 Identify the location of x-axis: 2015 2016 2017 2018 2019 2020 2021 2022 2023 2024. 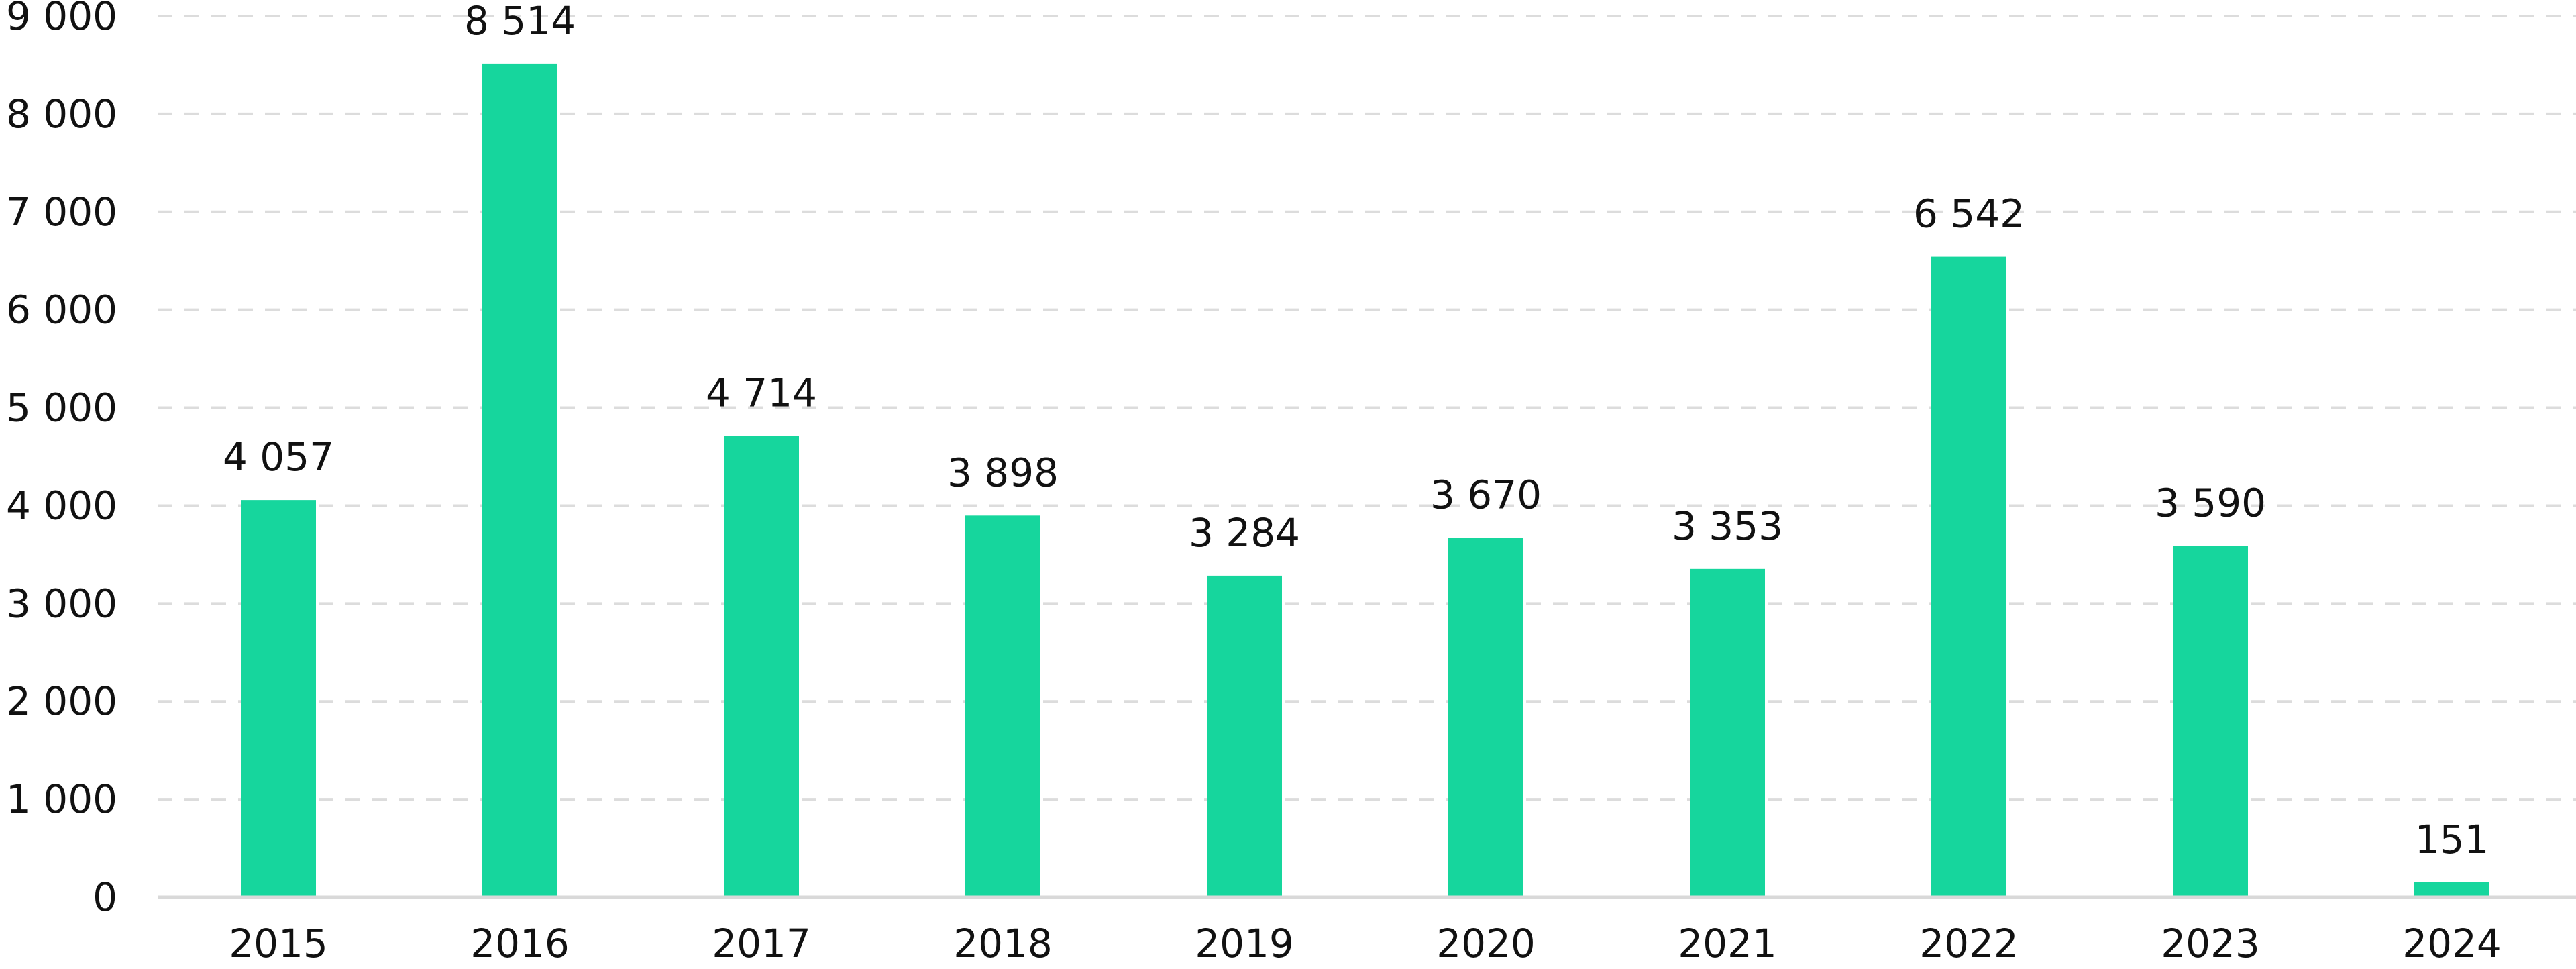
(1367, 930).